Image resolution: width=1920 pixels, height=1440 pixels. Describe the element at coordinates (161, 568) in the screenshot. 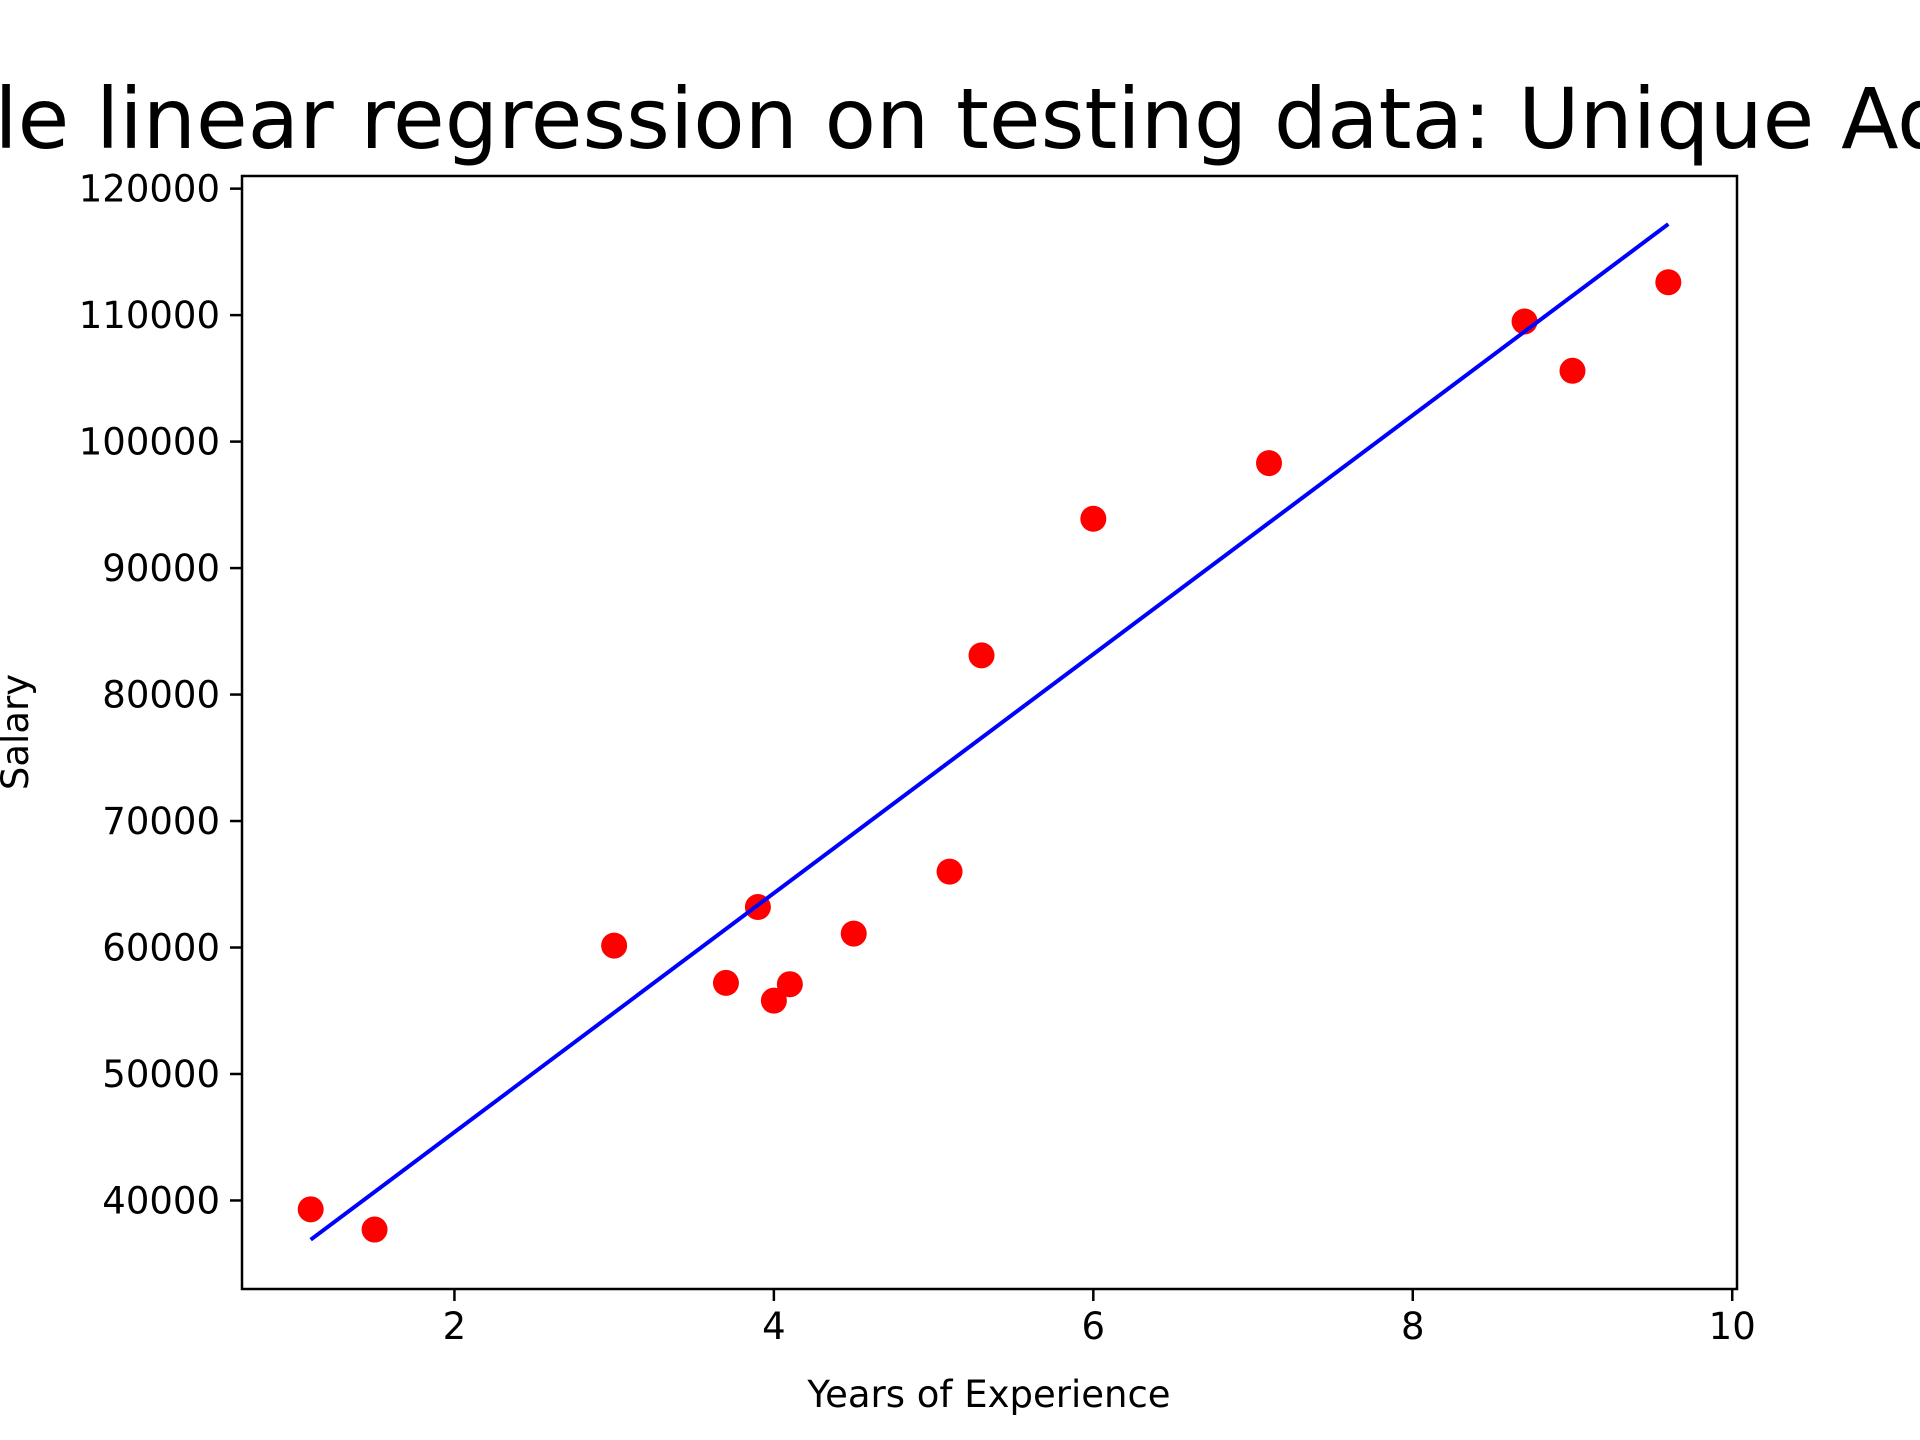

I see `y-tick-label: 90000` at that location.